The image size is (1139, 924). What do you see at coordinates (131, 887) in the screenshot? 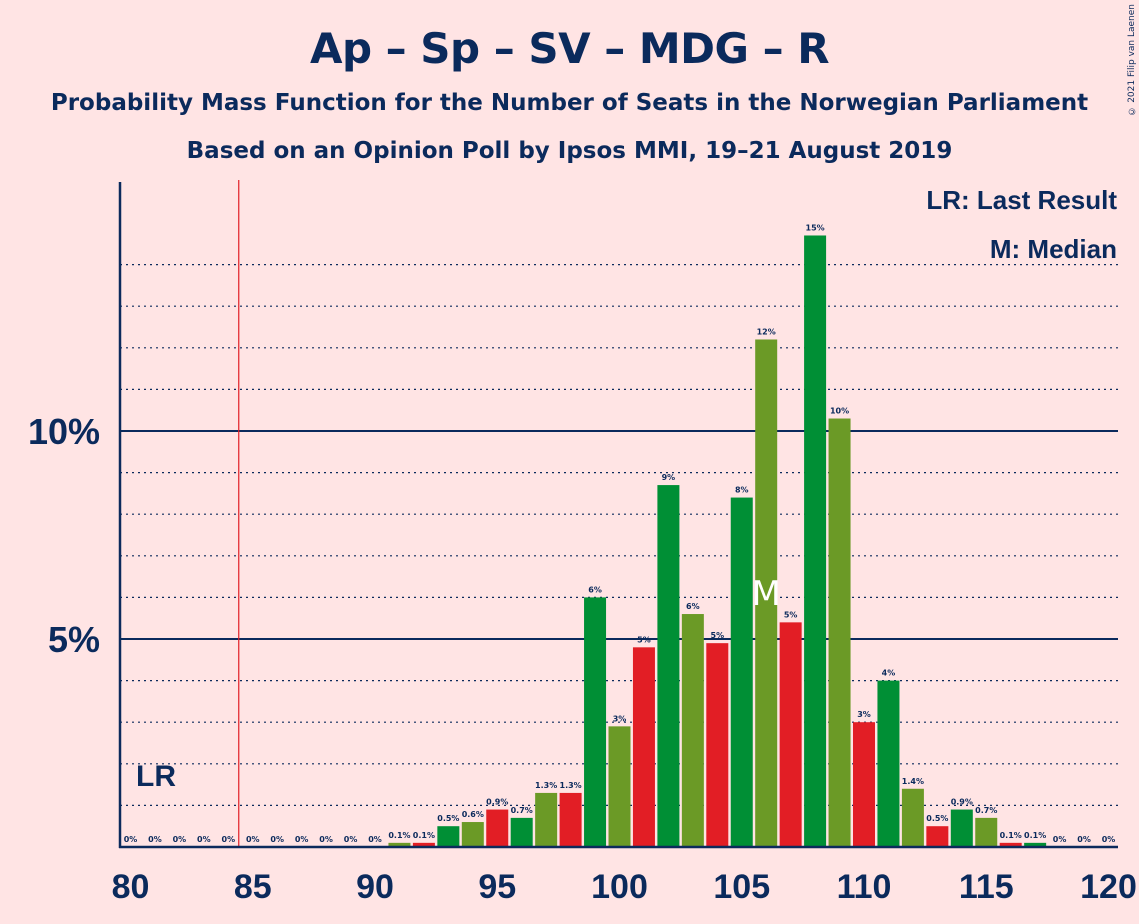
I see `x-tick-label: 80` at bounding box center [131, 887].